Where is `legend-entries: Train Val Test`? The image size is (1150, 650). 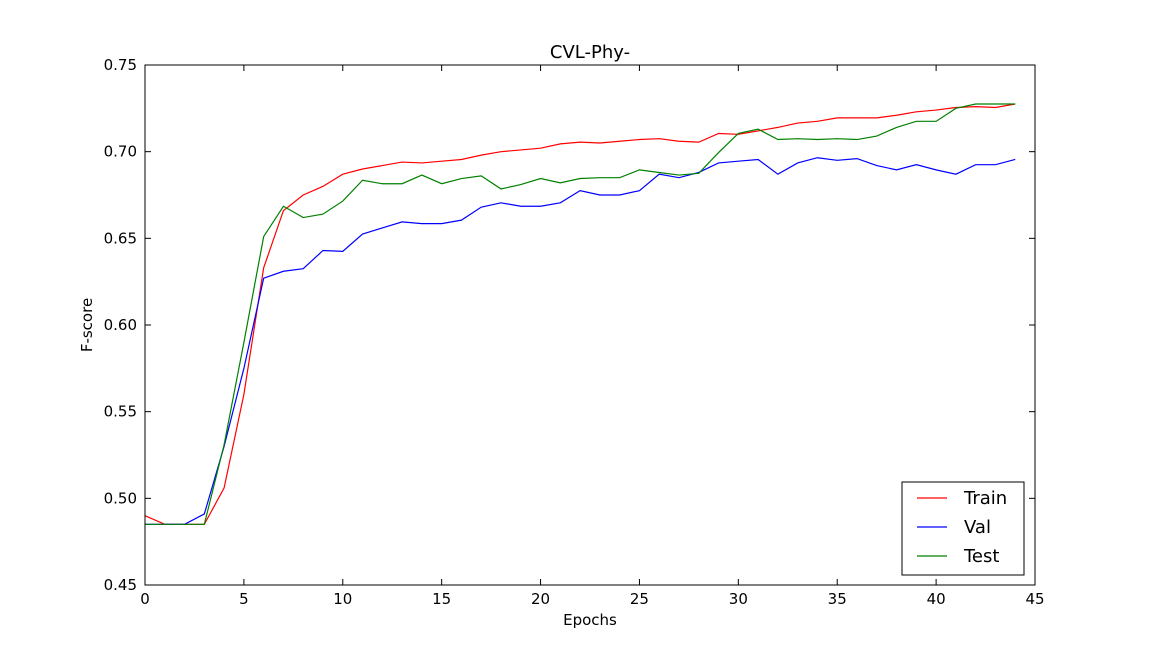
legend-entries: Train Val Test is located at coordinates (962, 527).